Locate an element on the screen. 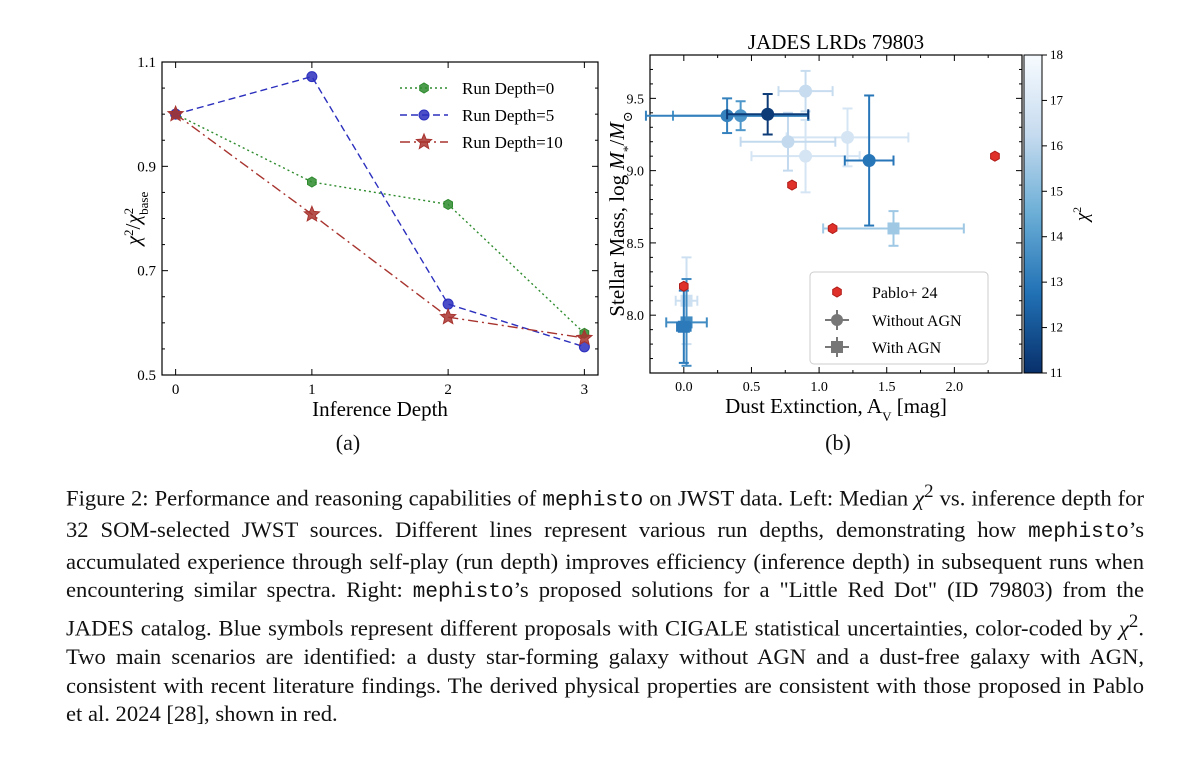  x-tick-label: 3 is located at coordinates (585, 390).